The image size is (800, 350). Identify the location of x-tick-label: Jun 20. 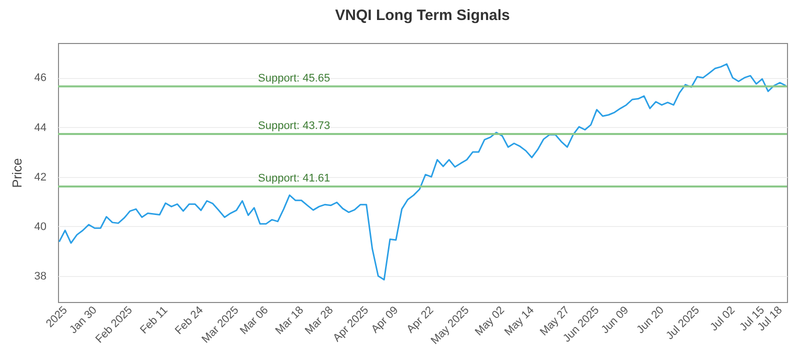
(650, 320).